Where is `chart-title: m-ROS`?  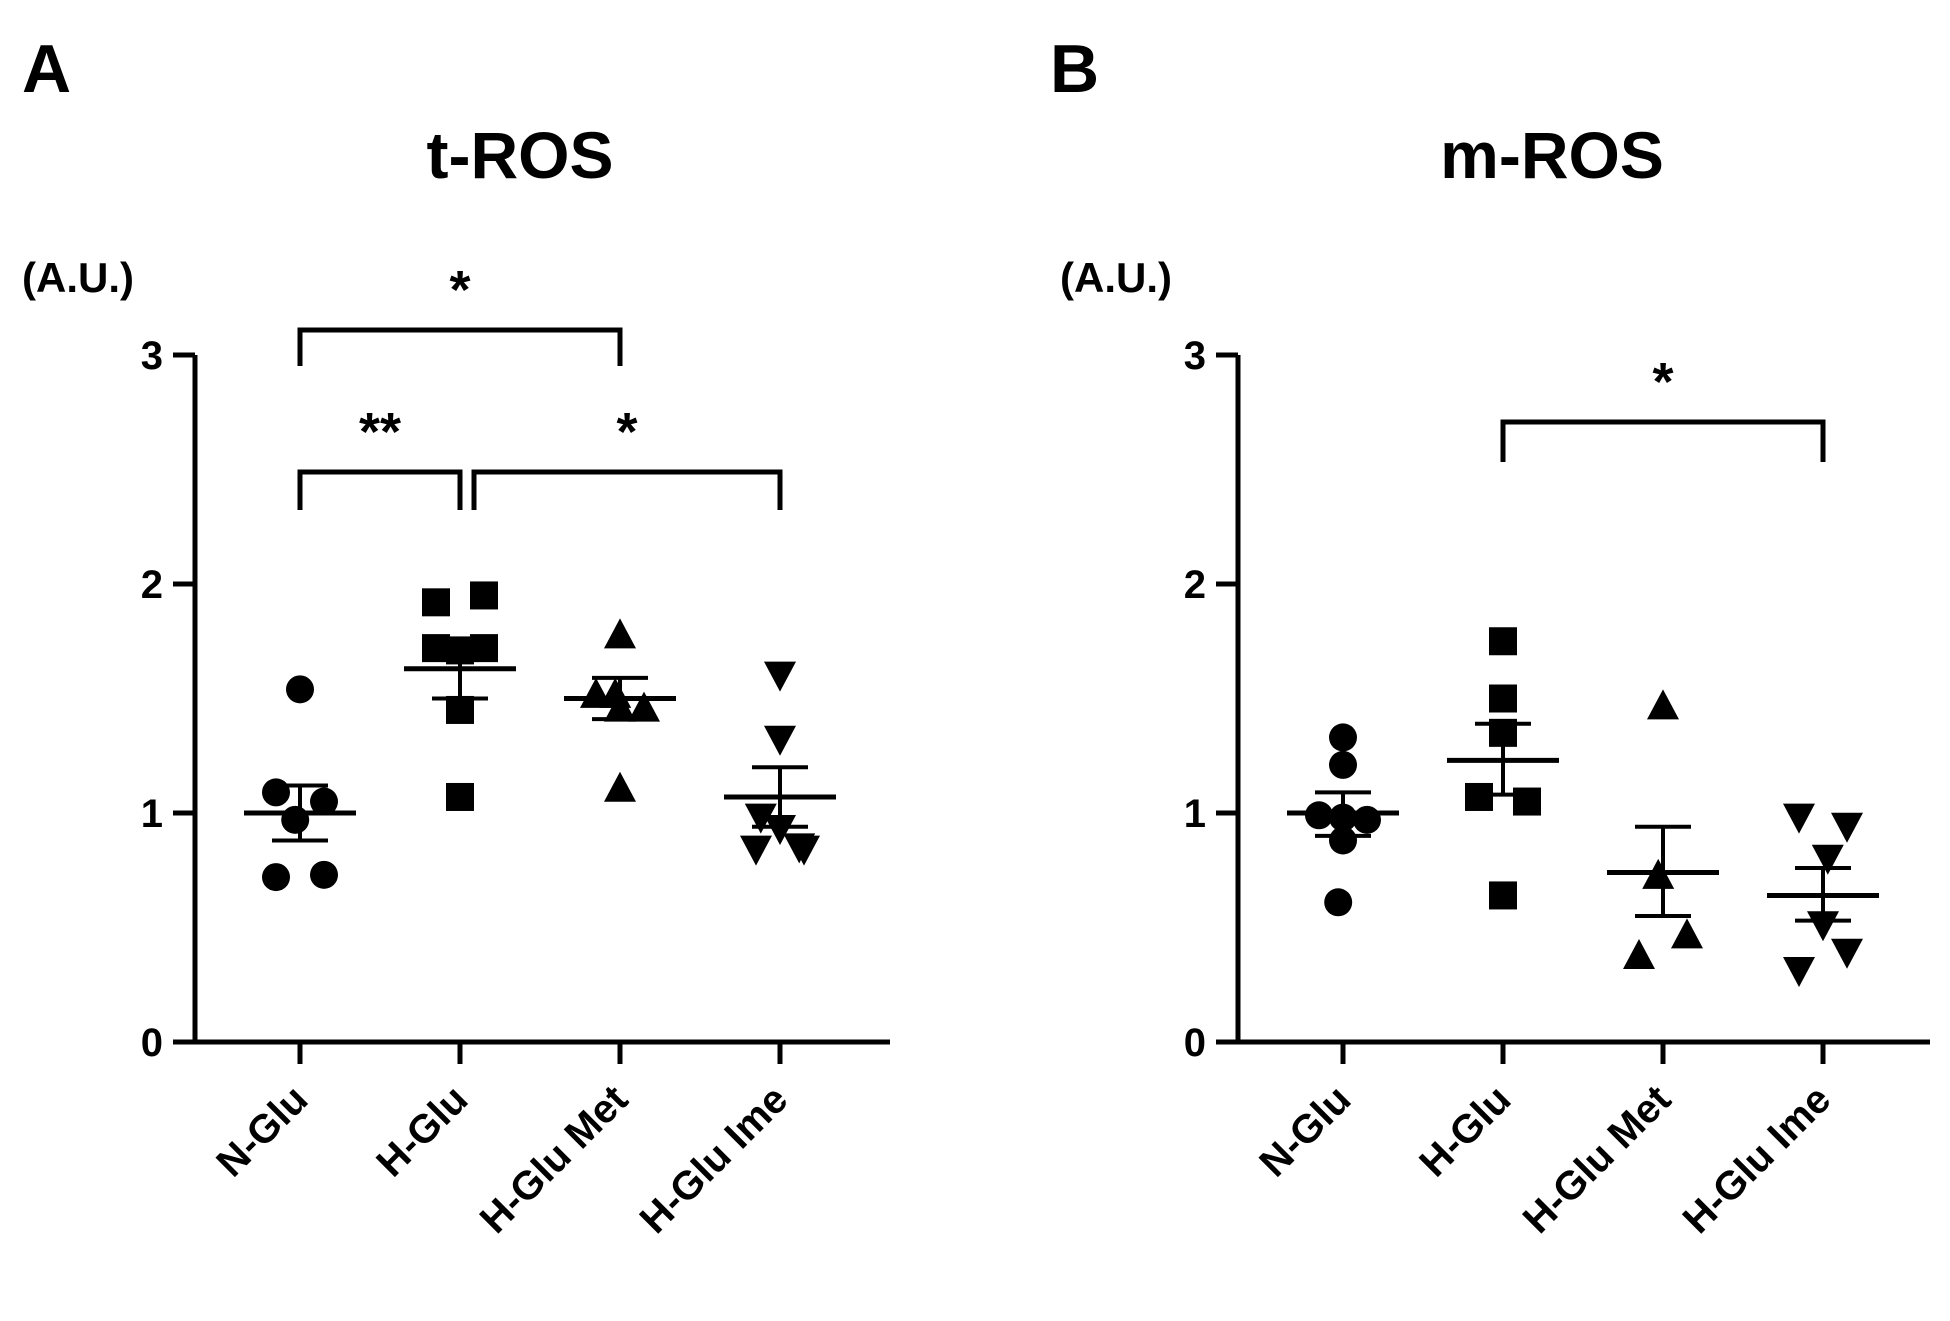 chart-title: m-ROS is located at coordinates (1552, 155).